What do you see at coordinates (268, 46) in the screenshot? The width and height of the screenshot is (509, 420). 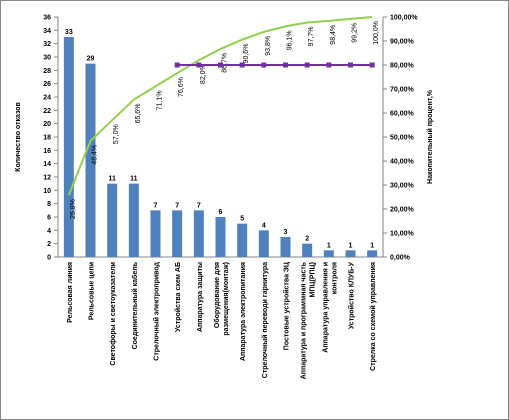 I see `cumulative-label: 93,8%` at bounding box center [268, 46].